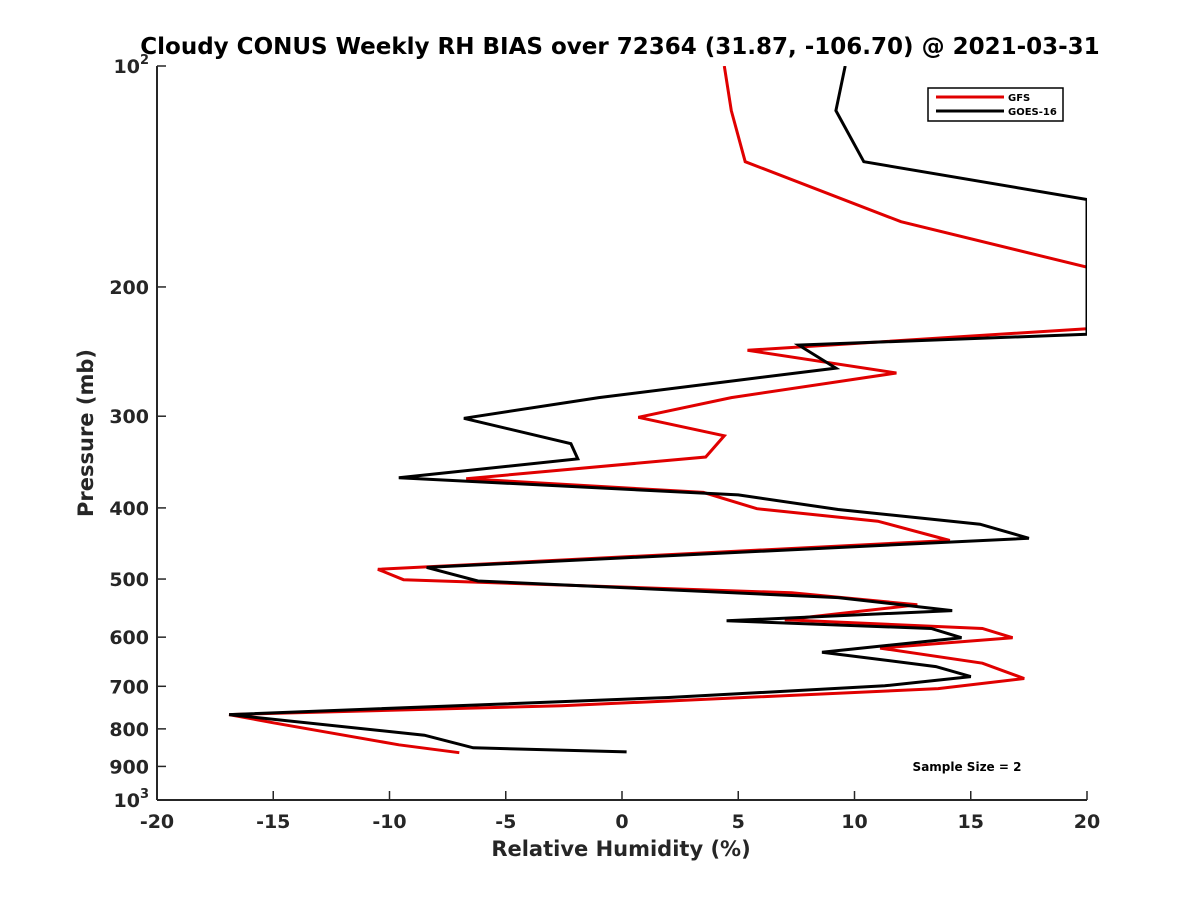 Image resolution: width=1200 pixels, height=900 pixels. What do you see at coordinates (1019, 98) in the screenshot?
I see `legend-label: GFS` at bounding box center [1019, 98].